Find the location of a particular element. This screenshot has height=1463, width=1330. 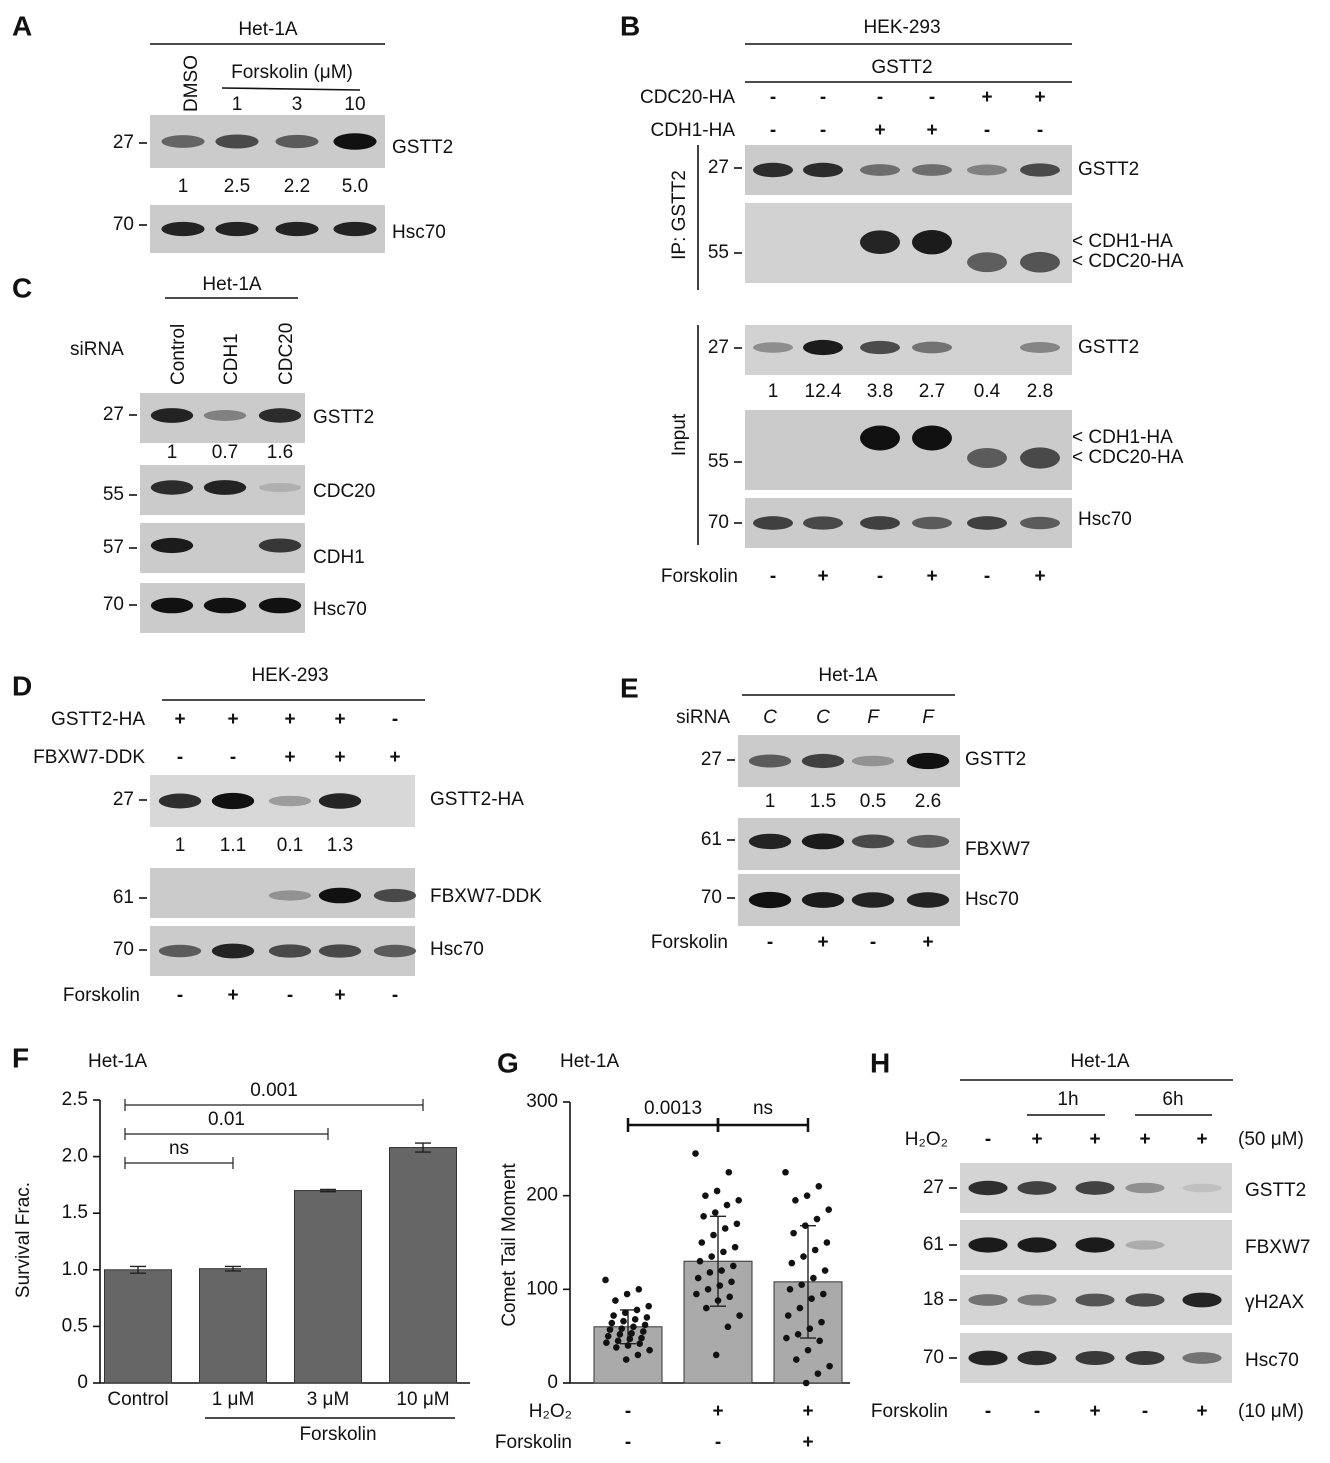

label: H₂O₂ is located at coordinates (550, 1411).